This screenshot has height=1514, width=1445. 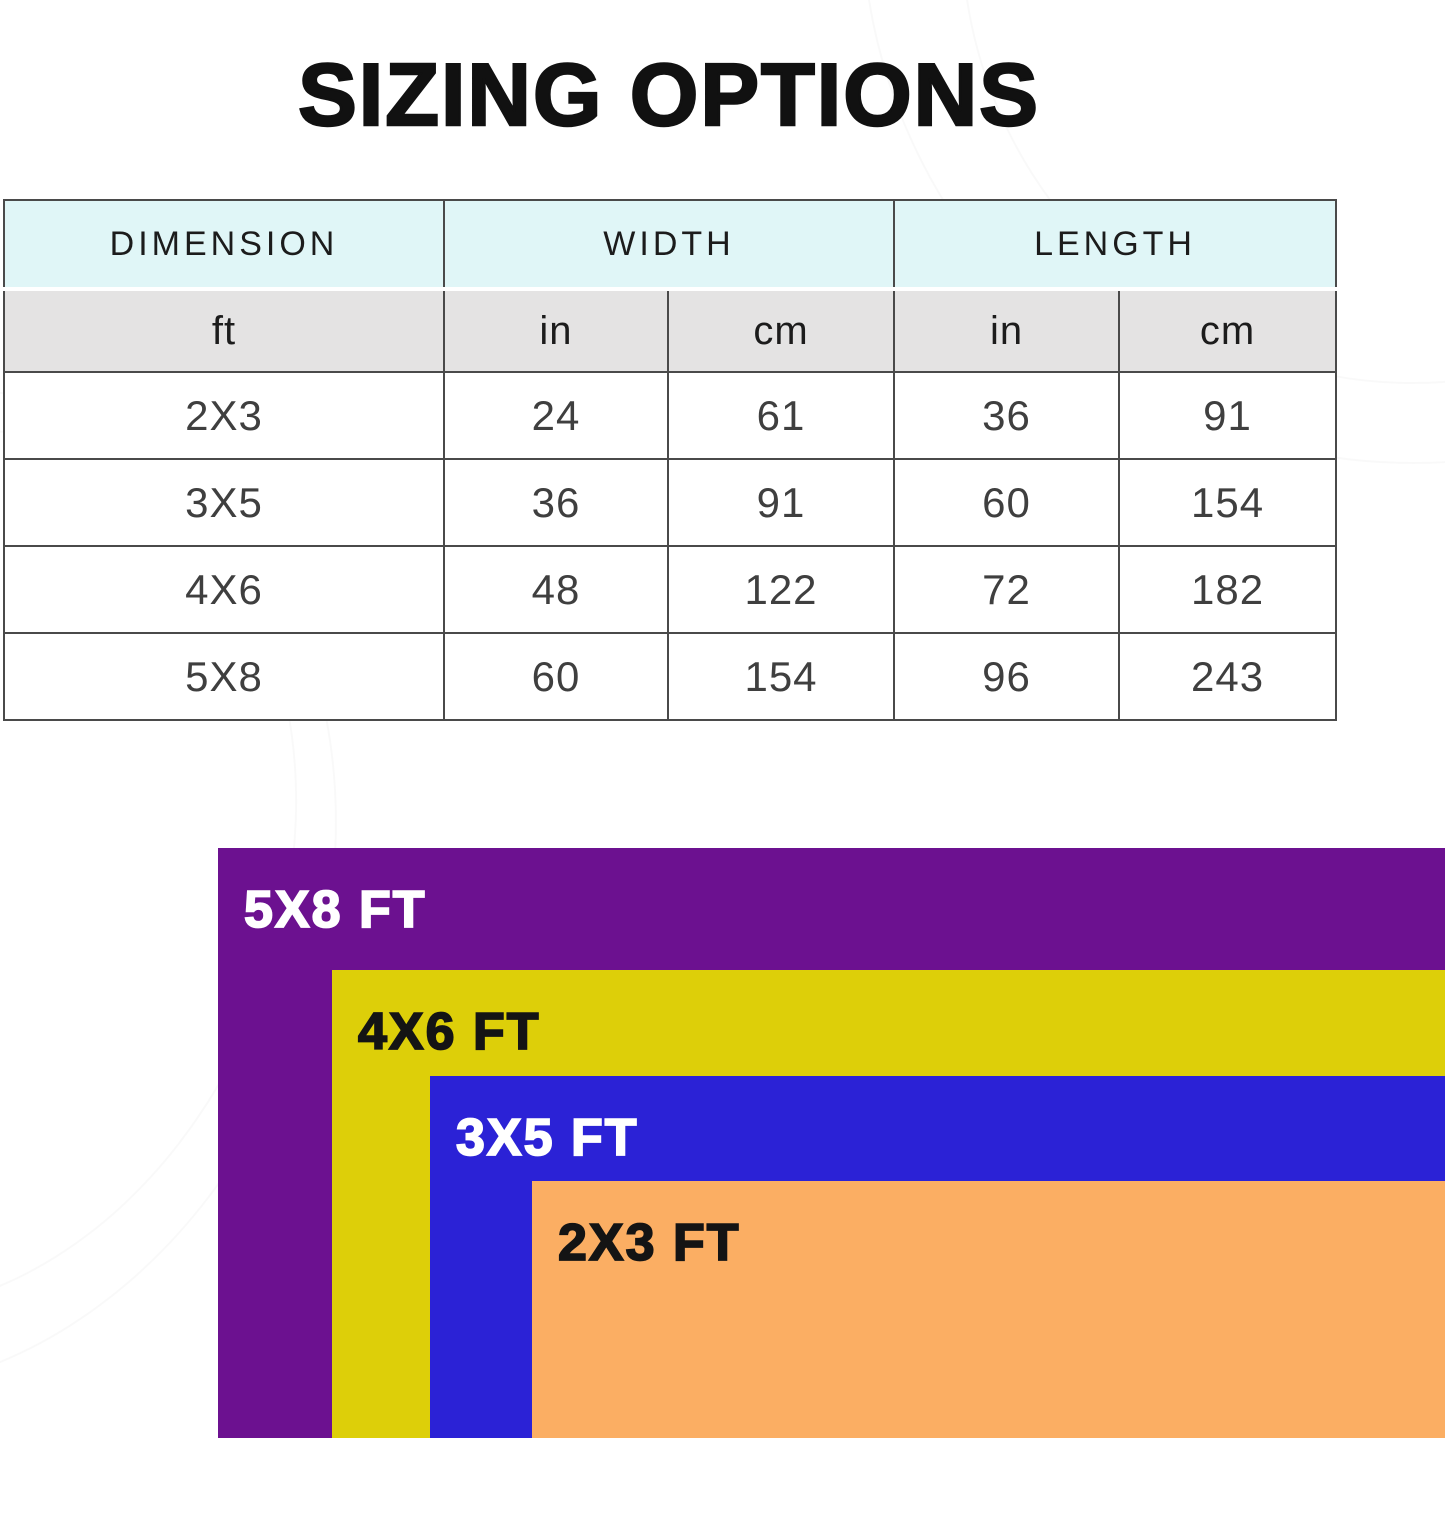 I want to click on table-cell-width-in: 60, so click(x=556, y=676).